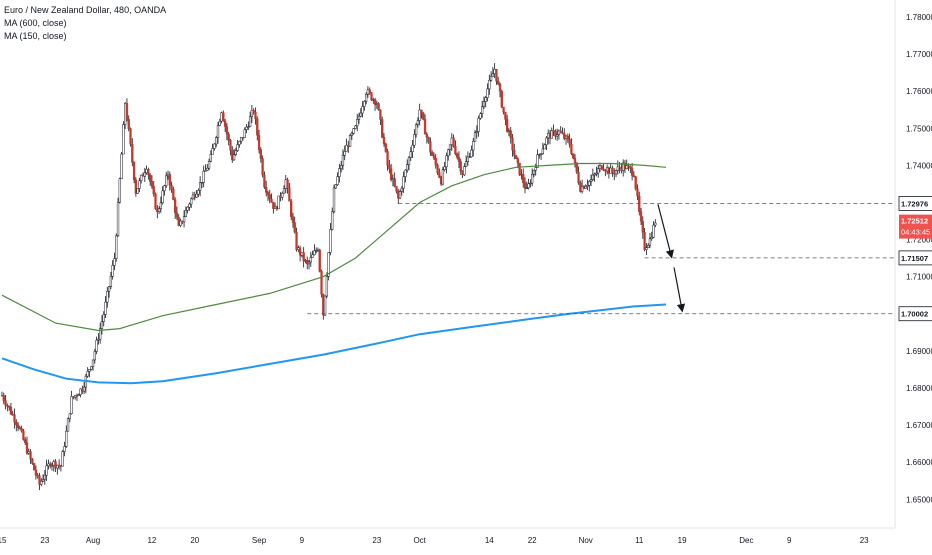 Image resolution: width=932 pixels, height=555 pixels. What do you see at coordinates (919, 277) in the screenshot?
I see `y-tick-label: 1.71000` at bounding box center [919, 277].